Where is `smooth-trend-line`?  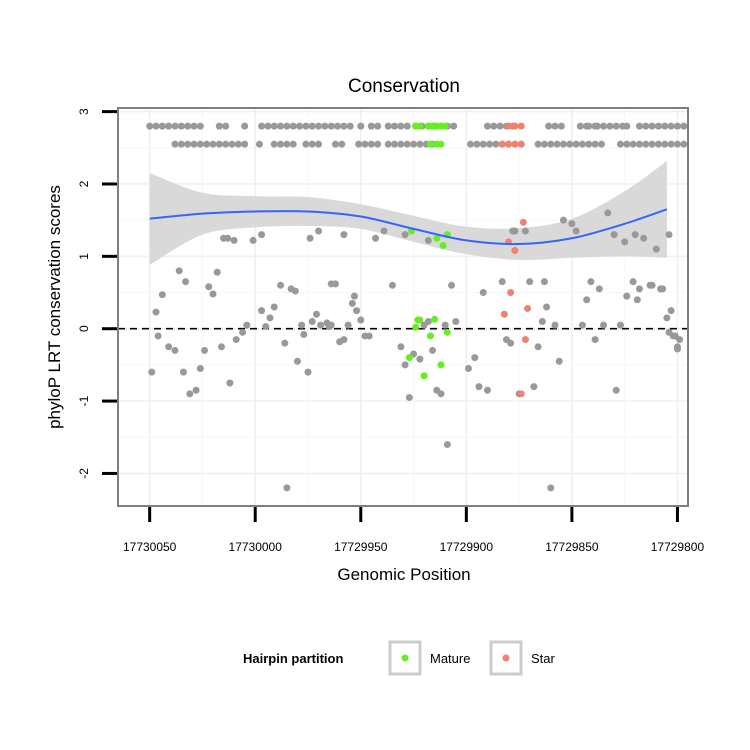 smooth-trend-line is located at coordinates (408, 227).